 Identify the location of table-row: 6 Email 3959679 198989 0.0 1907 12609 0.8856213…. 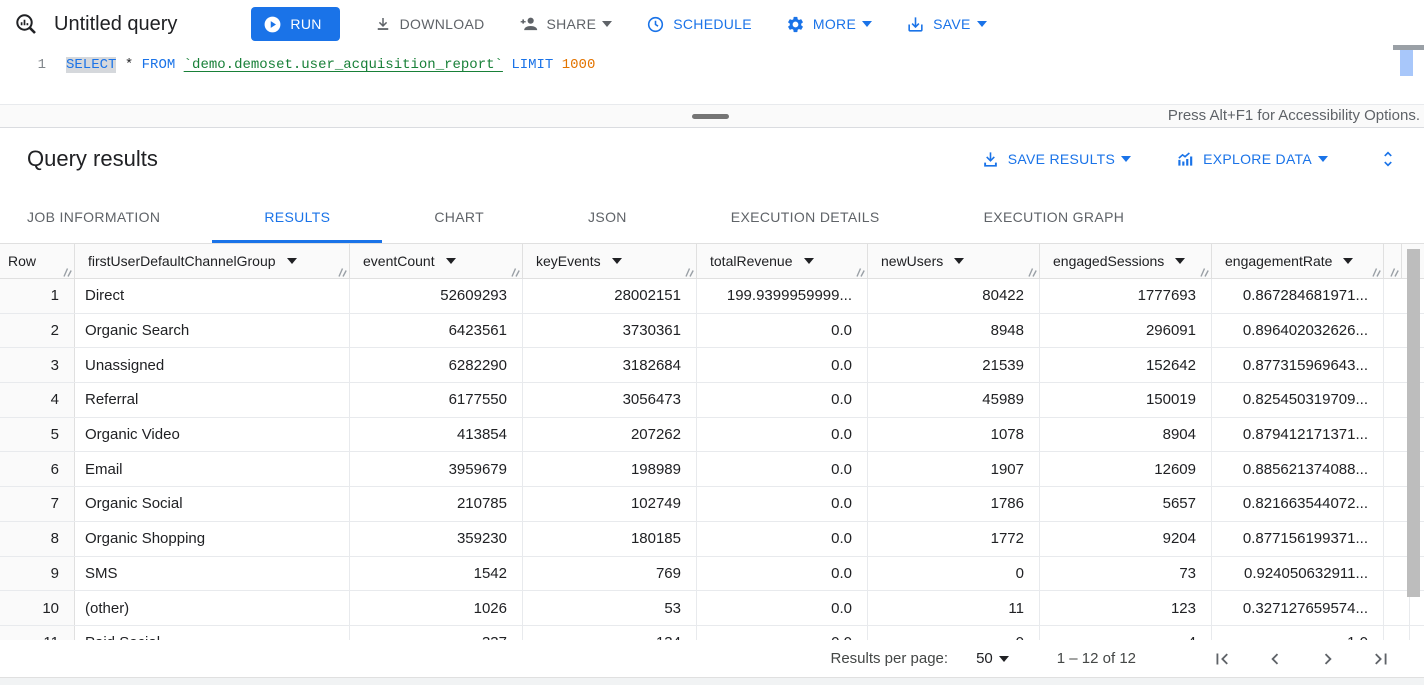
(712, 470).